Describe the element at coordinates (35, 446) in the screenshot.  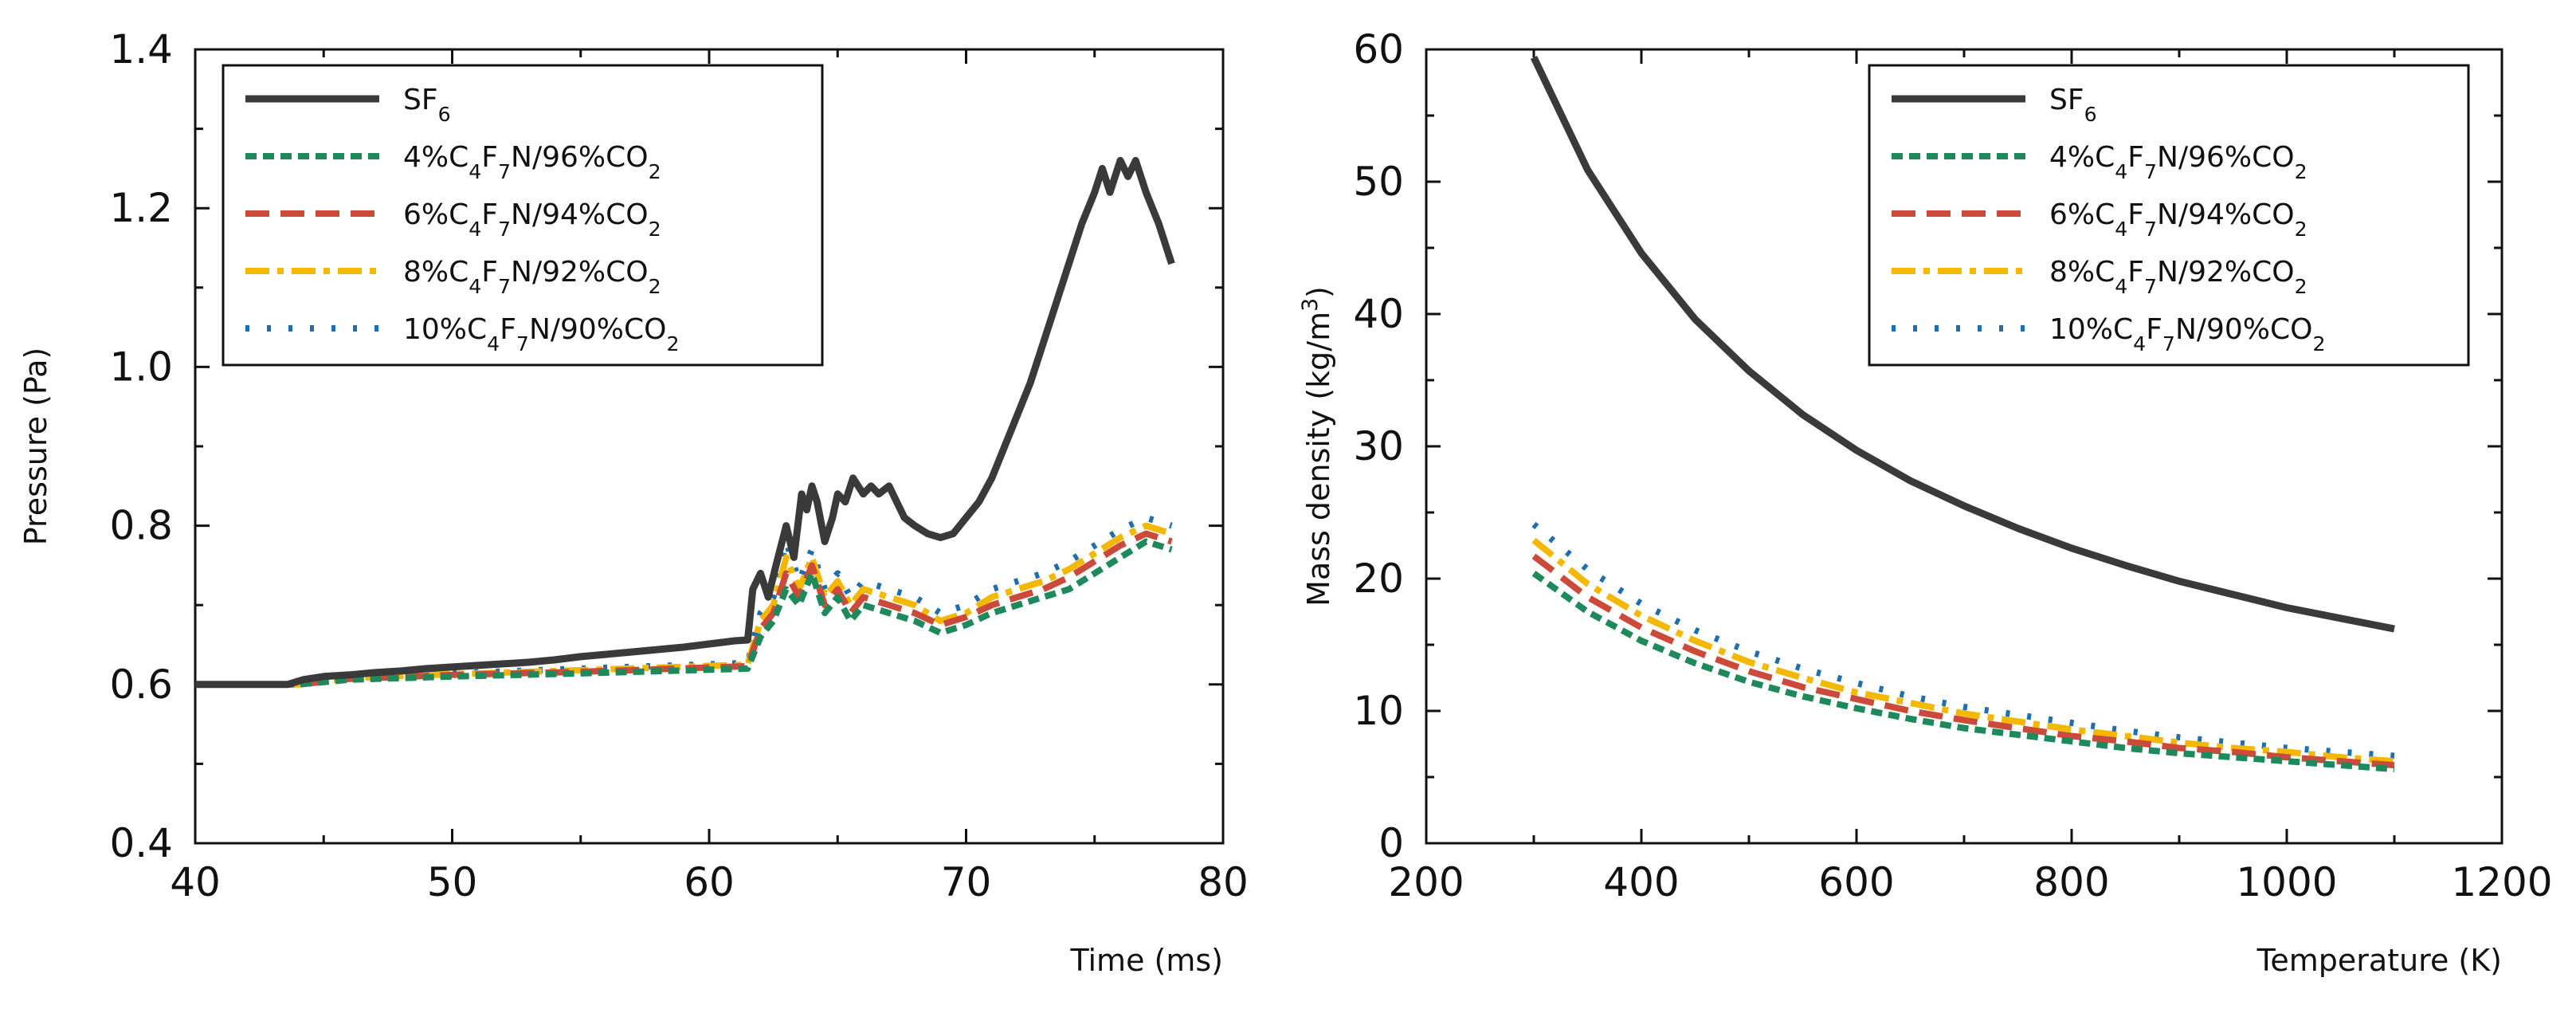
I see `y-axis-title: Pressure (Pa)` at that location.